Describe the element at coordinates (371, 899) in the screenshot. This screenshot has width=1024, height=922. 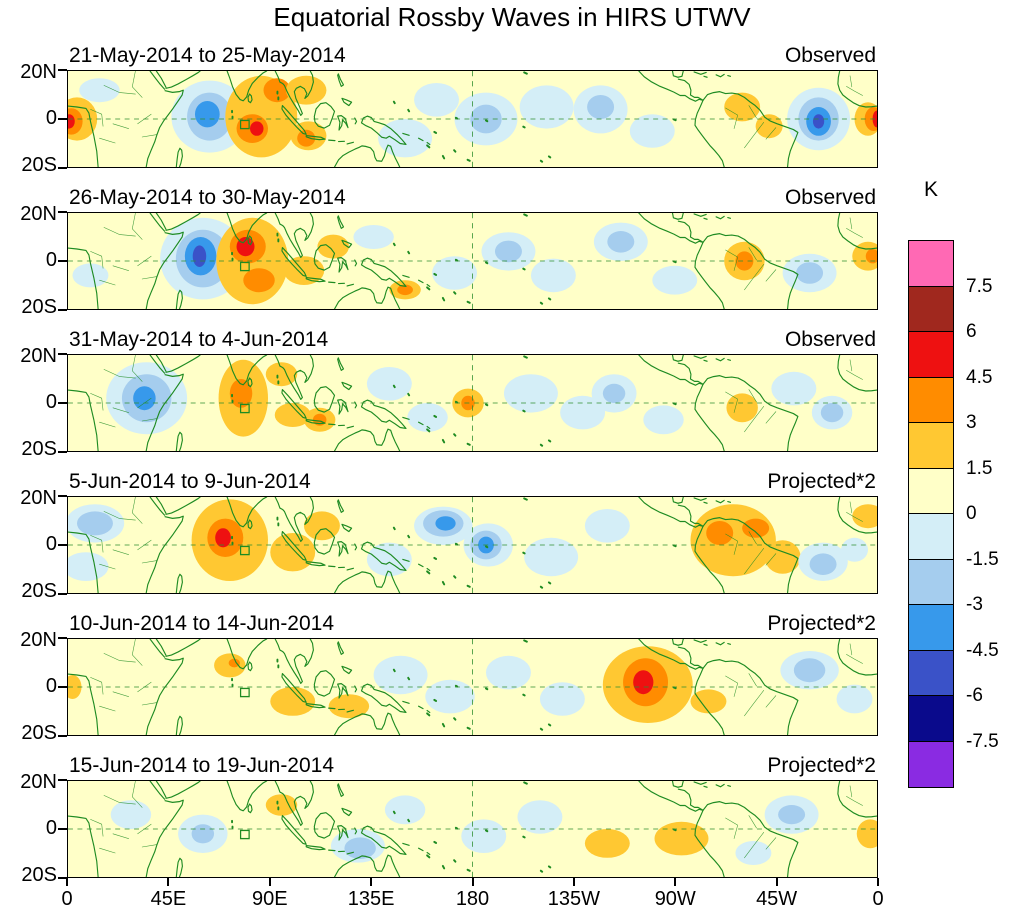
I see `x-axis-label: 135E` at that location.